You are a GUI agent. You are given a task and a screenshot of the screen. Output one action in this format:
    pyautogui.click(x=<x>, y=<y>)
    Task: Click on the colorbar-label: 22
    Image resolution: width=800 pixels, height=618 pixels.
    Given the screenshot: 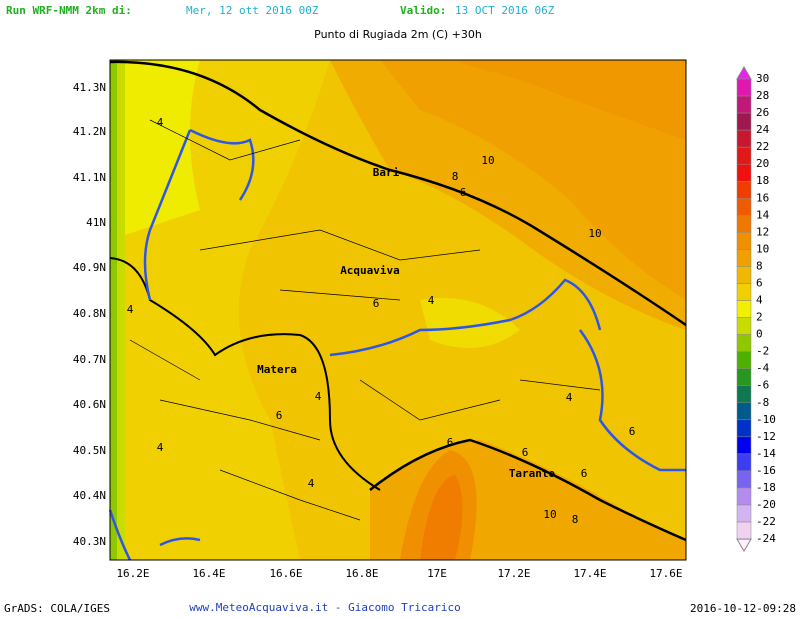 What is the action you would take?
    pyautogui.click(x=762, y=146)
    